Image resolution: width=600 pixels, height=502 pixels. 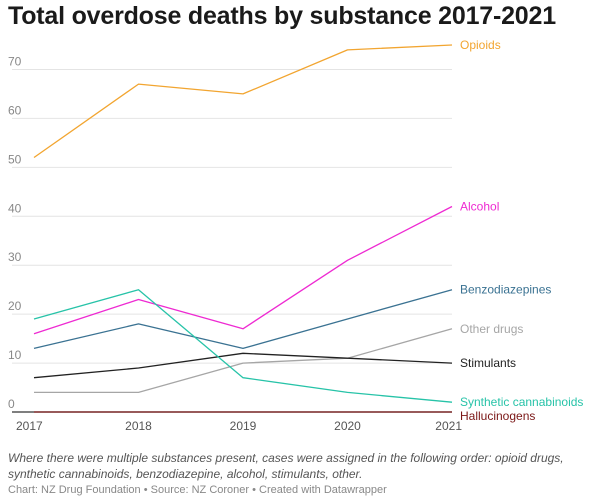 What do you see at coordinates (488, 363) in the screenshot?
I see `series-label: Stimulants` at bounding box center [488, 363].